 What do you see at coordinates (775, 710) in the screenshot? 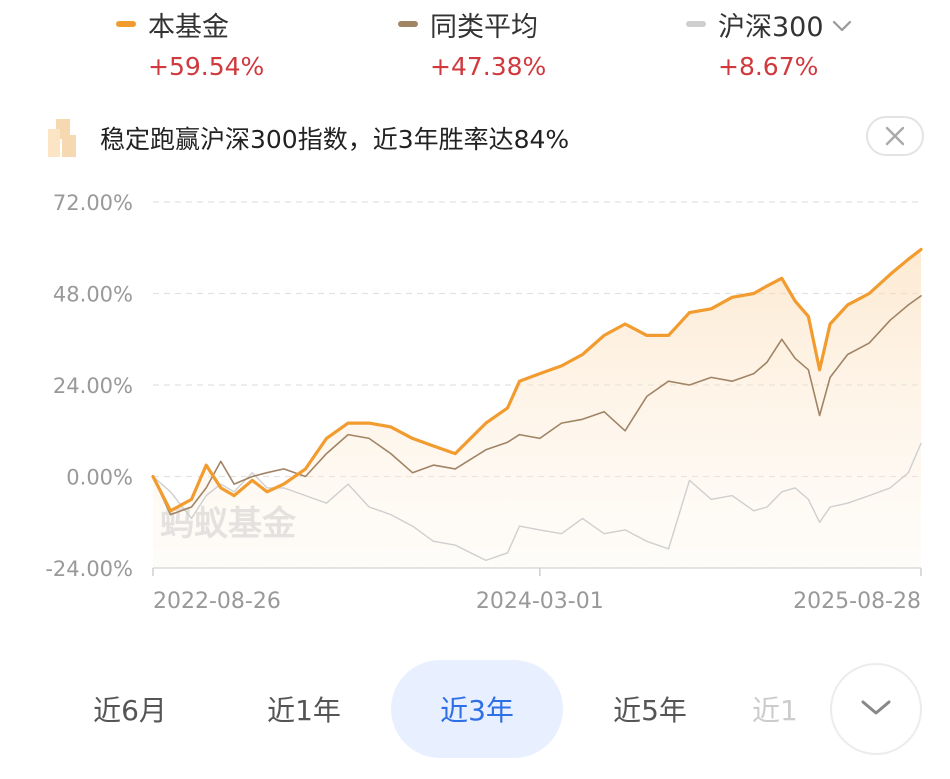
I see `tab-more-partial: 近1` at bounding box center [775, 710].